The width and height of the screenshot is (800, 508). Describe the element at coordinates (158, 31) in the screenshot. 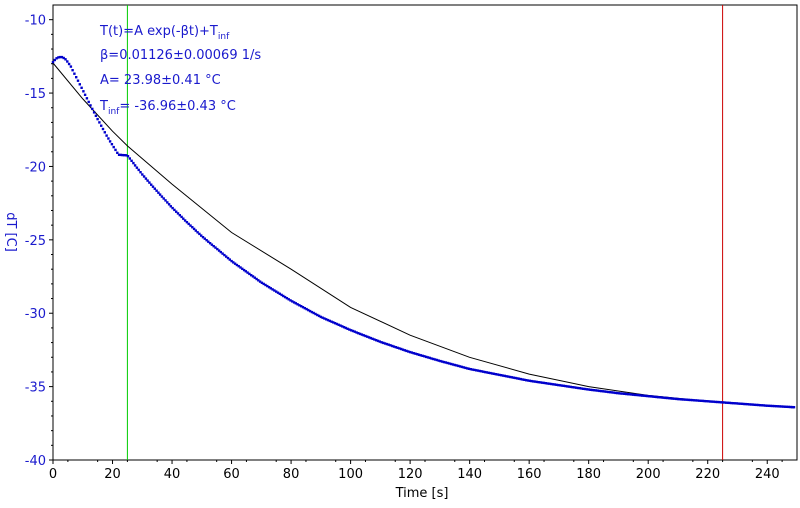

I see `fit-model-main: T(t)=A exp(-βt)+T` at that location.